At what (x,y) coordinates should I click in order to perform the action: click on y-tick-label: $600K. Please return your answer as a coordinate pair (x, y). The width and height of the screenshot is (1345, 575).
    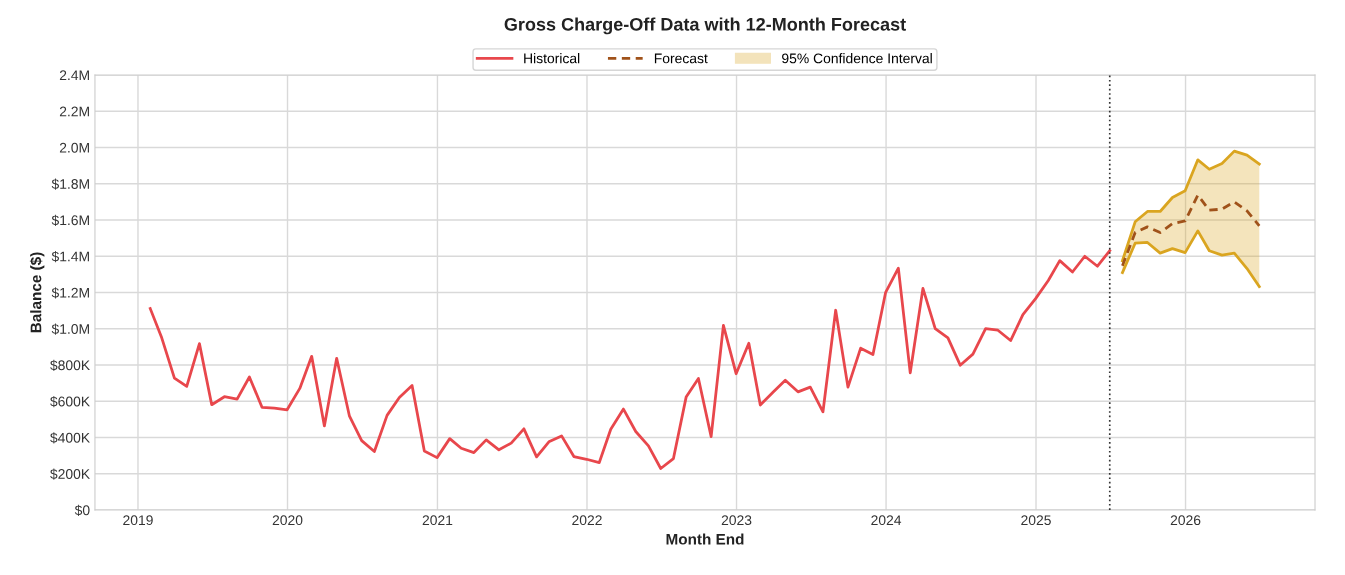
    Looking at the image, I should click on (70, 402).